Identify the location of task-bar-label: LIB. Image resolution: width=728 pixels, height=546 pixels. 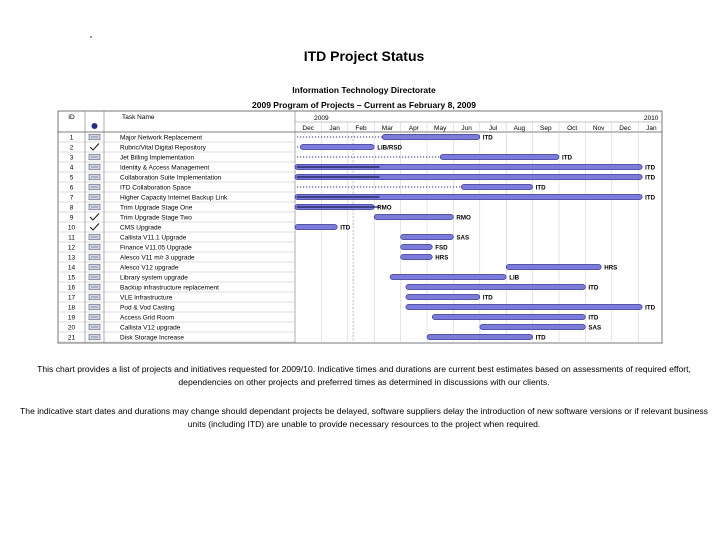
(514, 277).